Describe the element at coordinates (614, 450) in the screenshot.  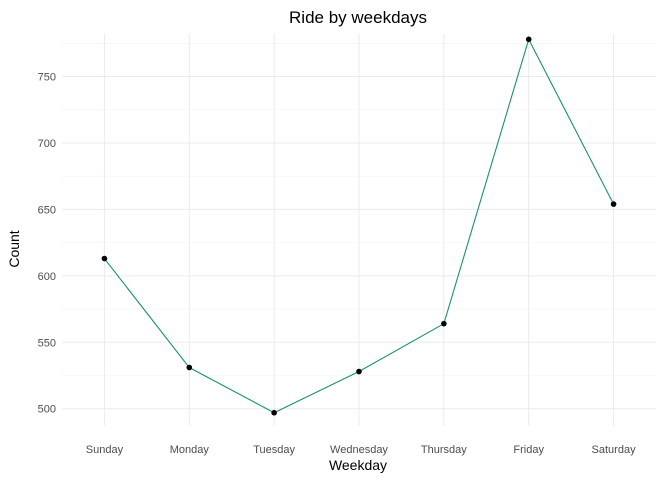
I see `x-tick-label: Saturday` at that location.